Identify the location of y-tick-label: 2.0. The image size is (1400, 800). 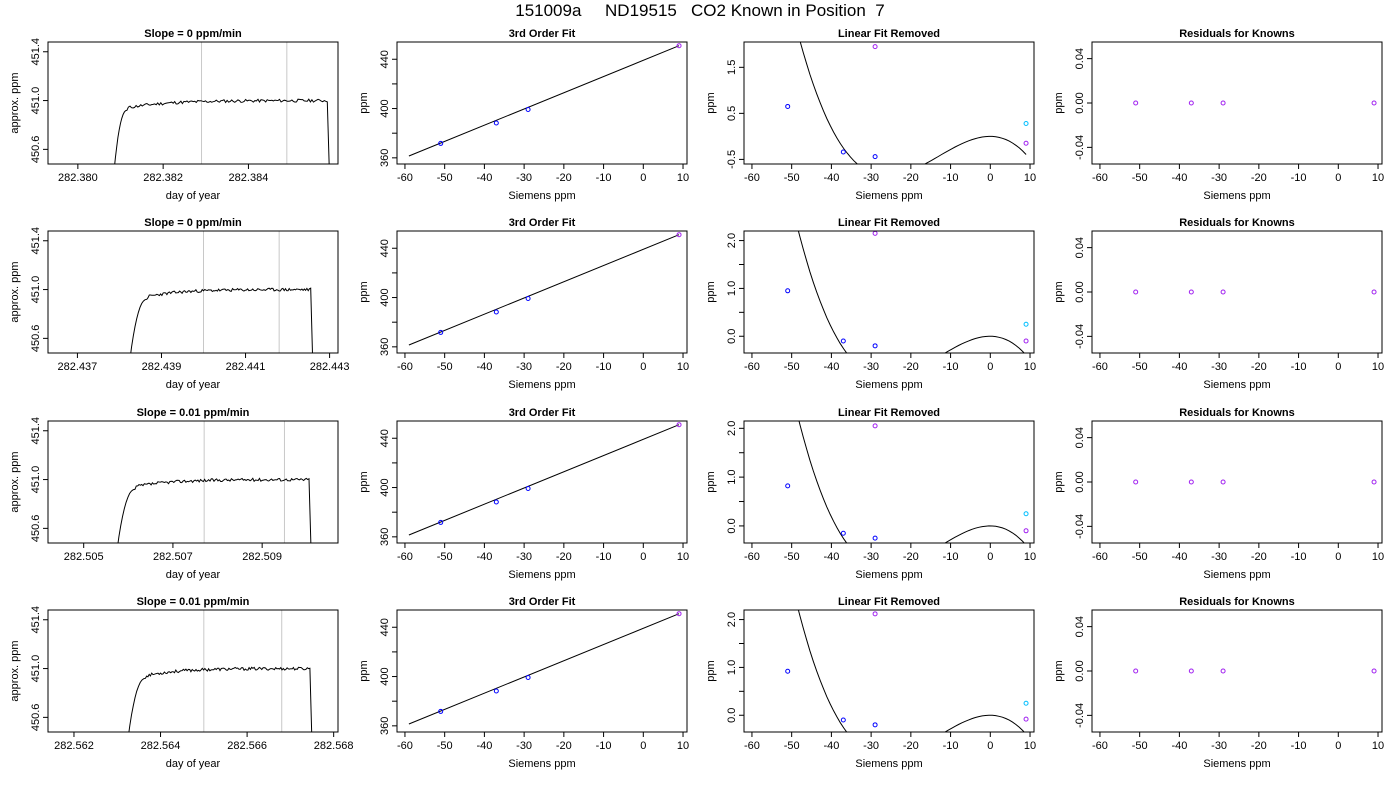
(732, 428).